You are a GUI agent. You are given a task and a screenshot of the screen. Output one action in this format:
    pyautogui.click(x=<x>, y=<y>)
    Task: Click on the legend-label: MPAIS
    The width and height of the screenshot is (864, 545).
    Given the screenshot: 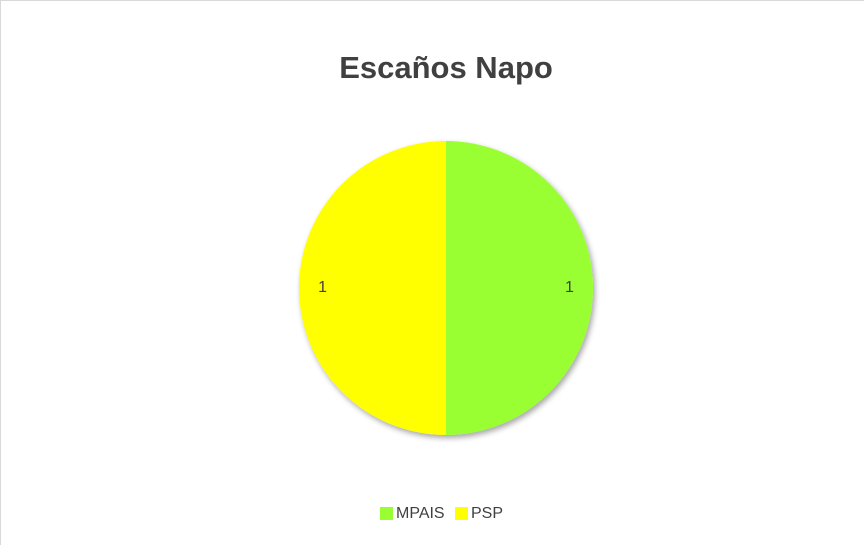 What is the action you would take?
    pyautogui.click(x=420, y=513)
    